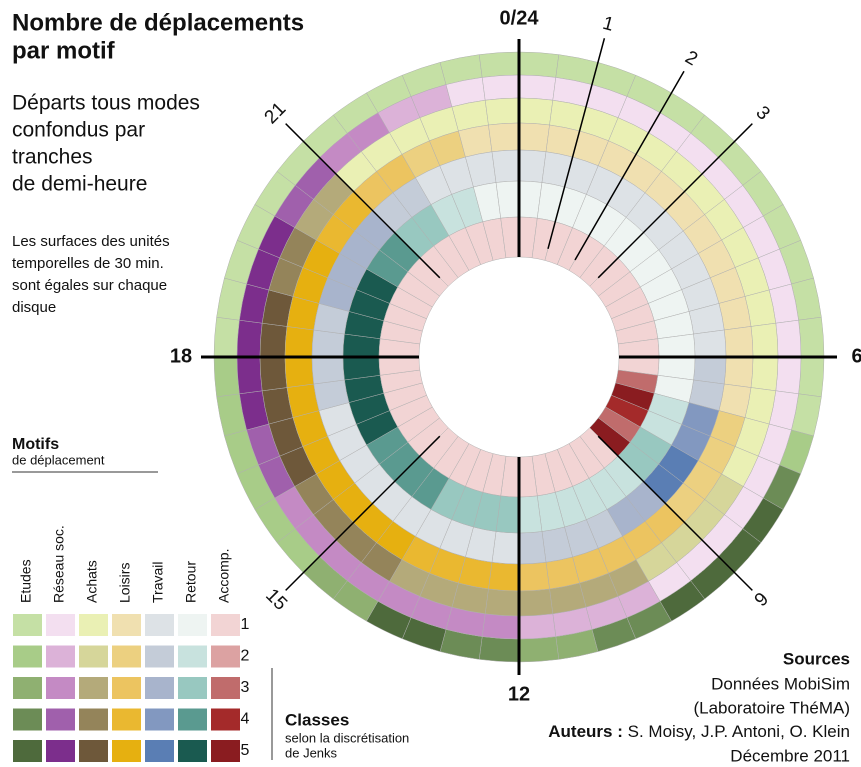 Image resolution: width=861 pixels, height=767 pixels. What do you see at coordinates (58, 459) in the screenshot?
I see `legend-subtitle: de déplacement` at bounding box center [58, 459].